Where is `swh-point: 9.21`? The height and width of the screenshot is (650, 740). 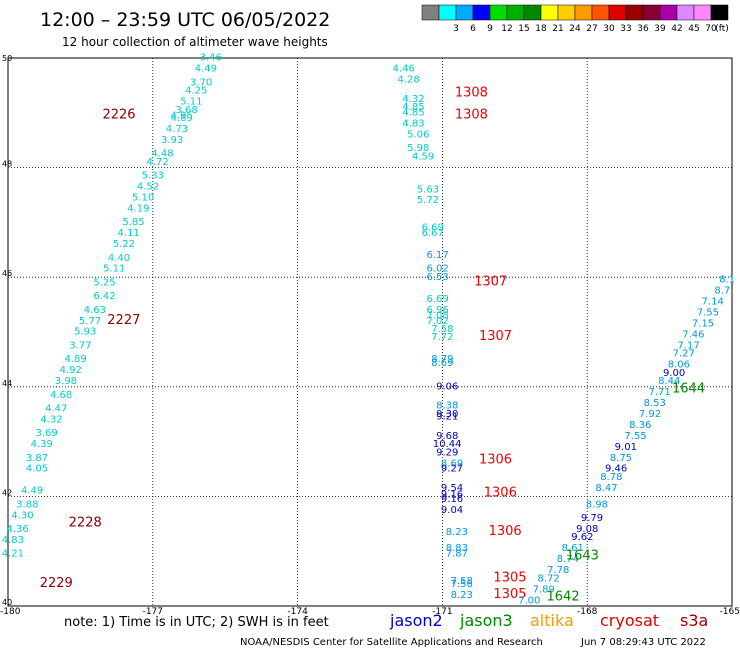 swh-point: 9.21 is located at coordinates (447, 417).